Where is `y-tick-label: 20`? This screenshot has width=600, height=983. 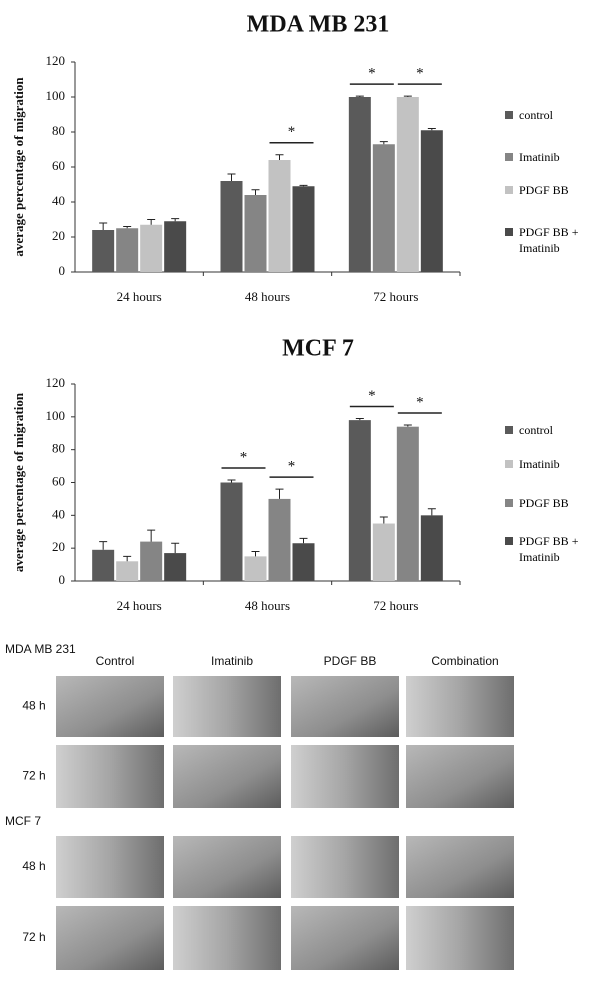 y-tick-label: 20 is located at coordinates (58, 546).